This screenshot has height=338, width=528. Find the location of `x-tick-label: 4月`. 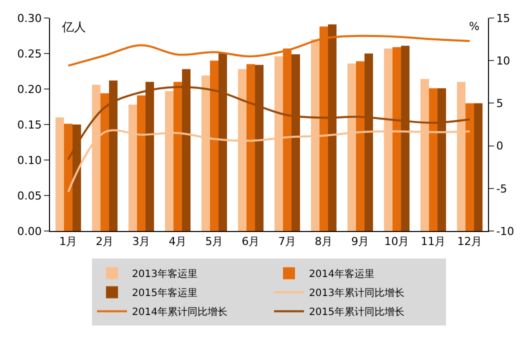

x-tick-label: 4月 is located at coordinates (177, 241).